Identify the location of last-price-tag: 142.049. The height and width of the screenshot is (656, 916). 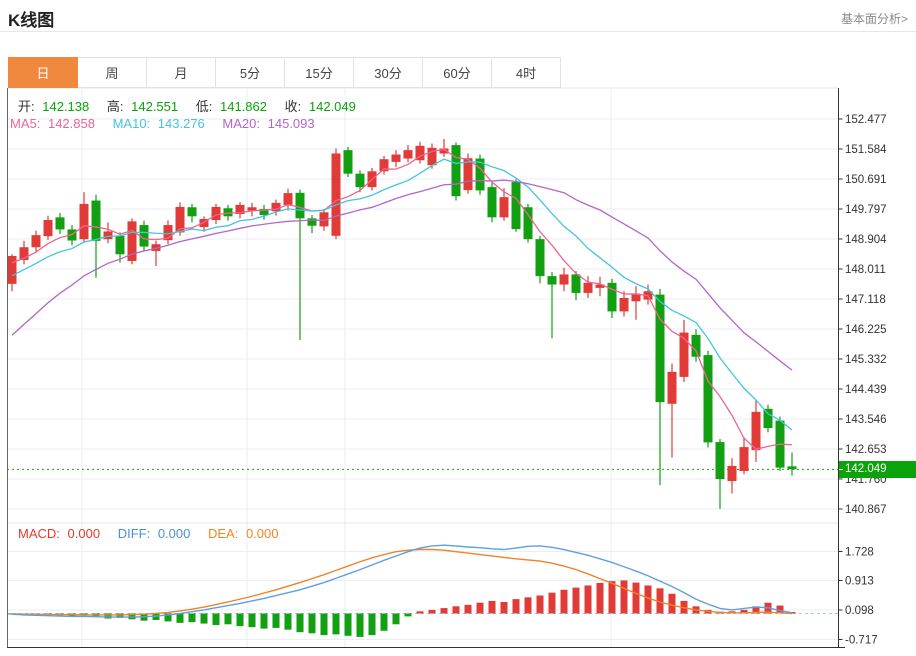
(877, 469).